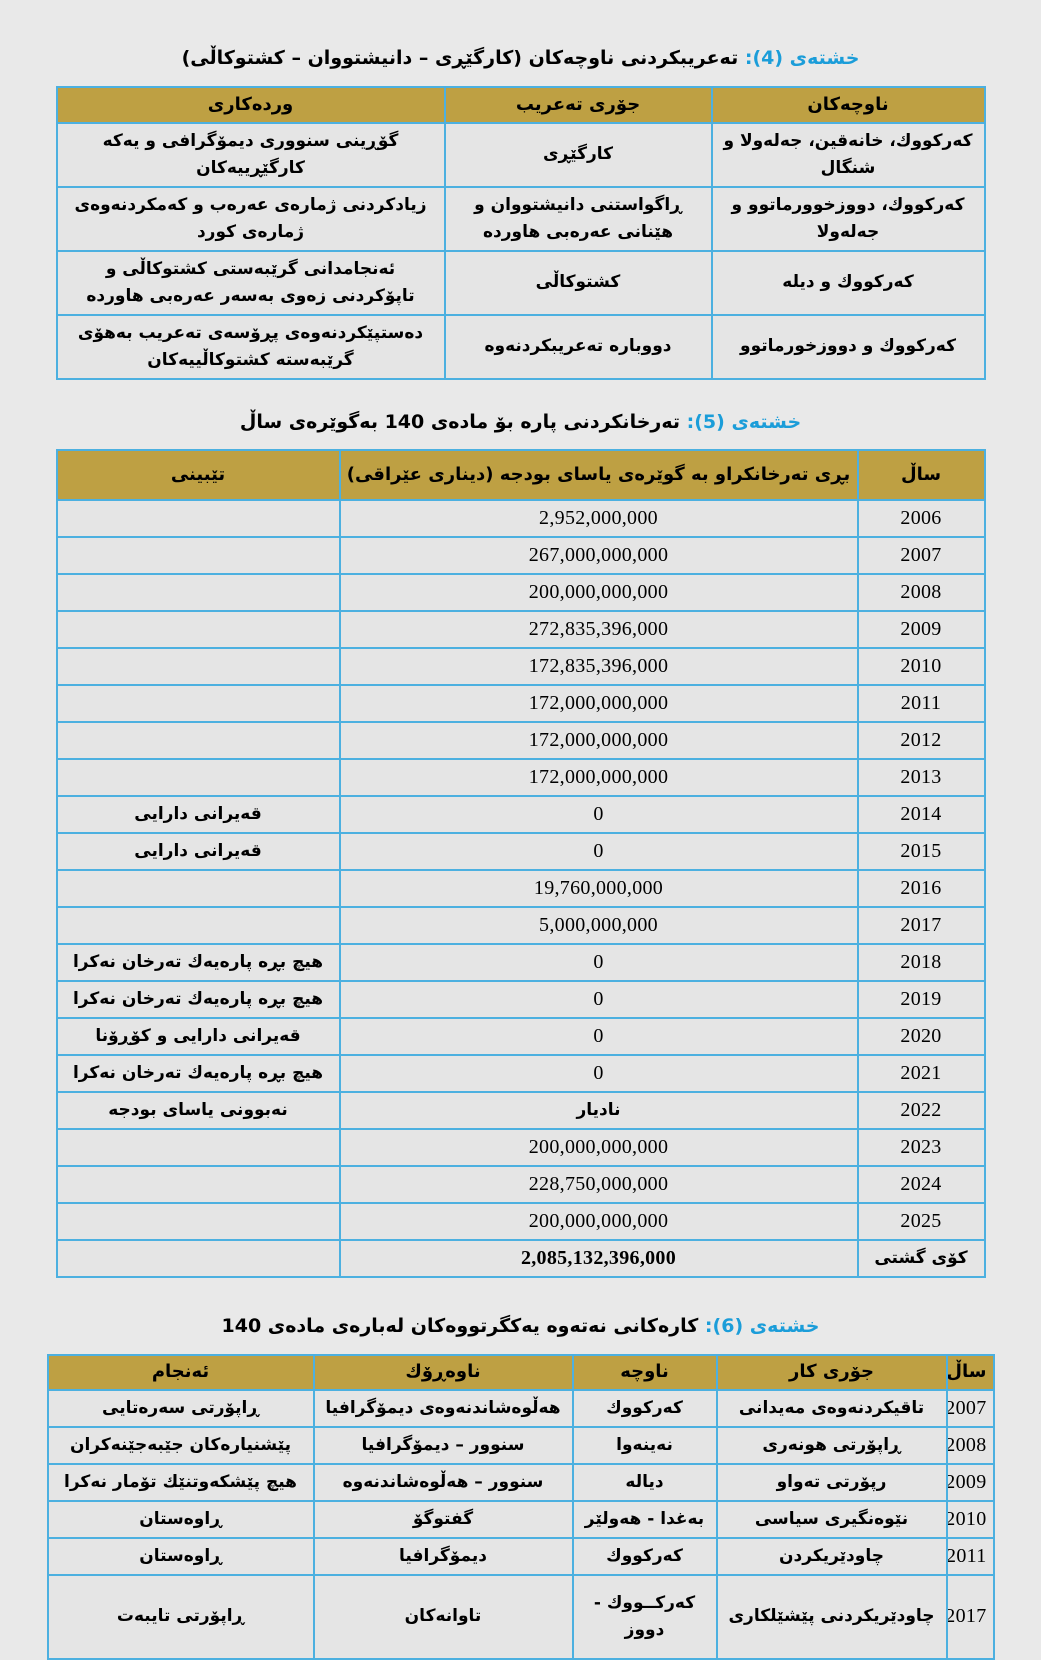 The width and height of the screenshot is (1041, 1660). Describe the element at coordinates (443, 1408) in the screenshot. I see `table6-cell: هەڵوەشاندنەوەی دیمۆگرافیا` at that location.